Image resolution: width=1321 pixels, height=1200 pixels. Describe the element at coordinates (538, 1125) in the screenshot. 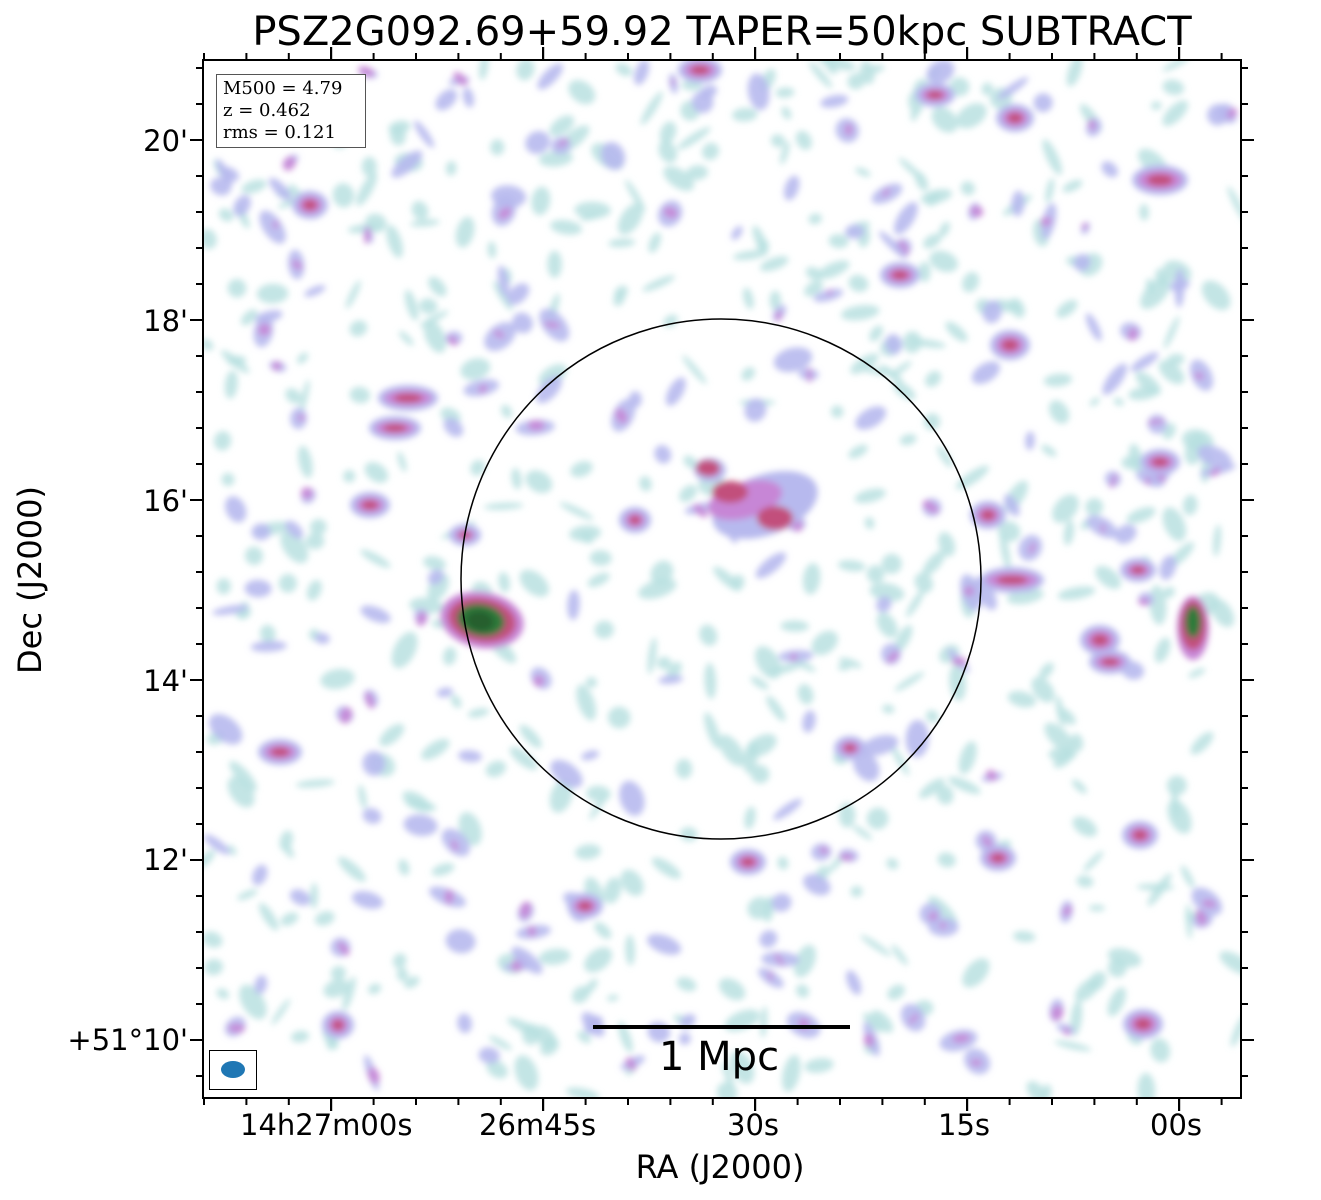

I see `x-tick-label: 26m45s` at that location.